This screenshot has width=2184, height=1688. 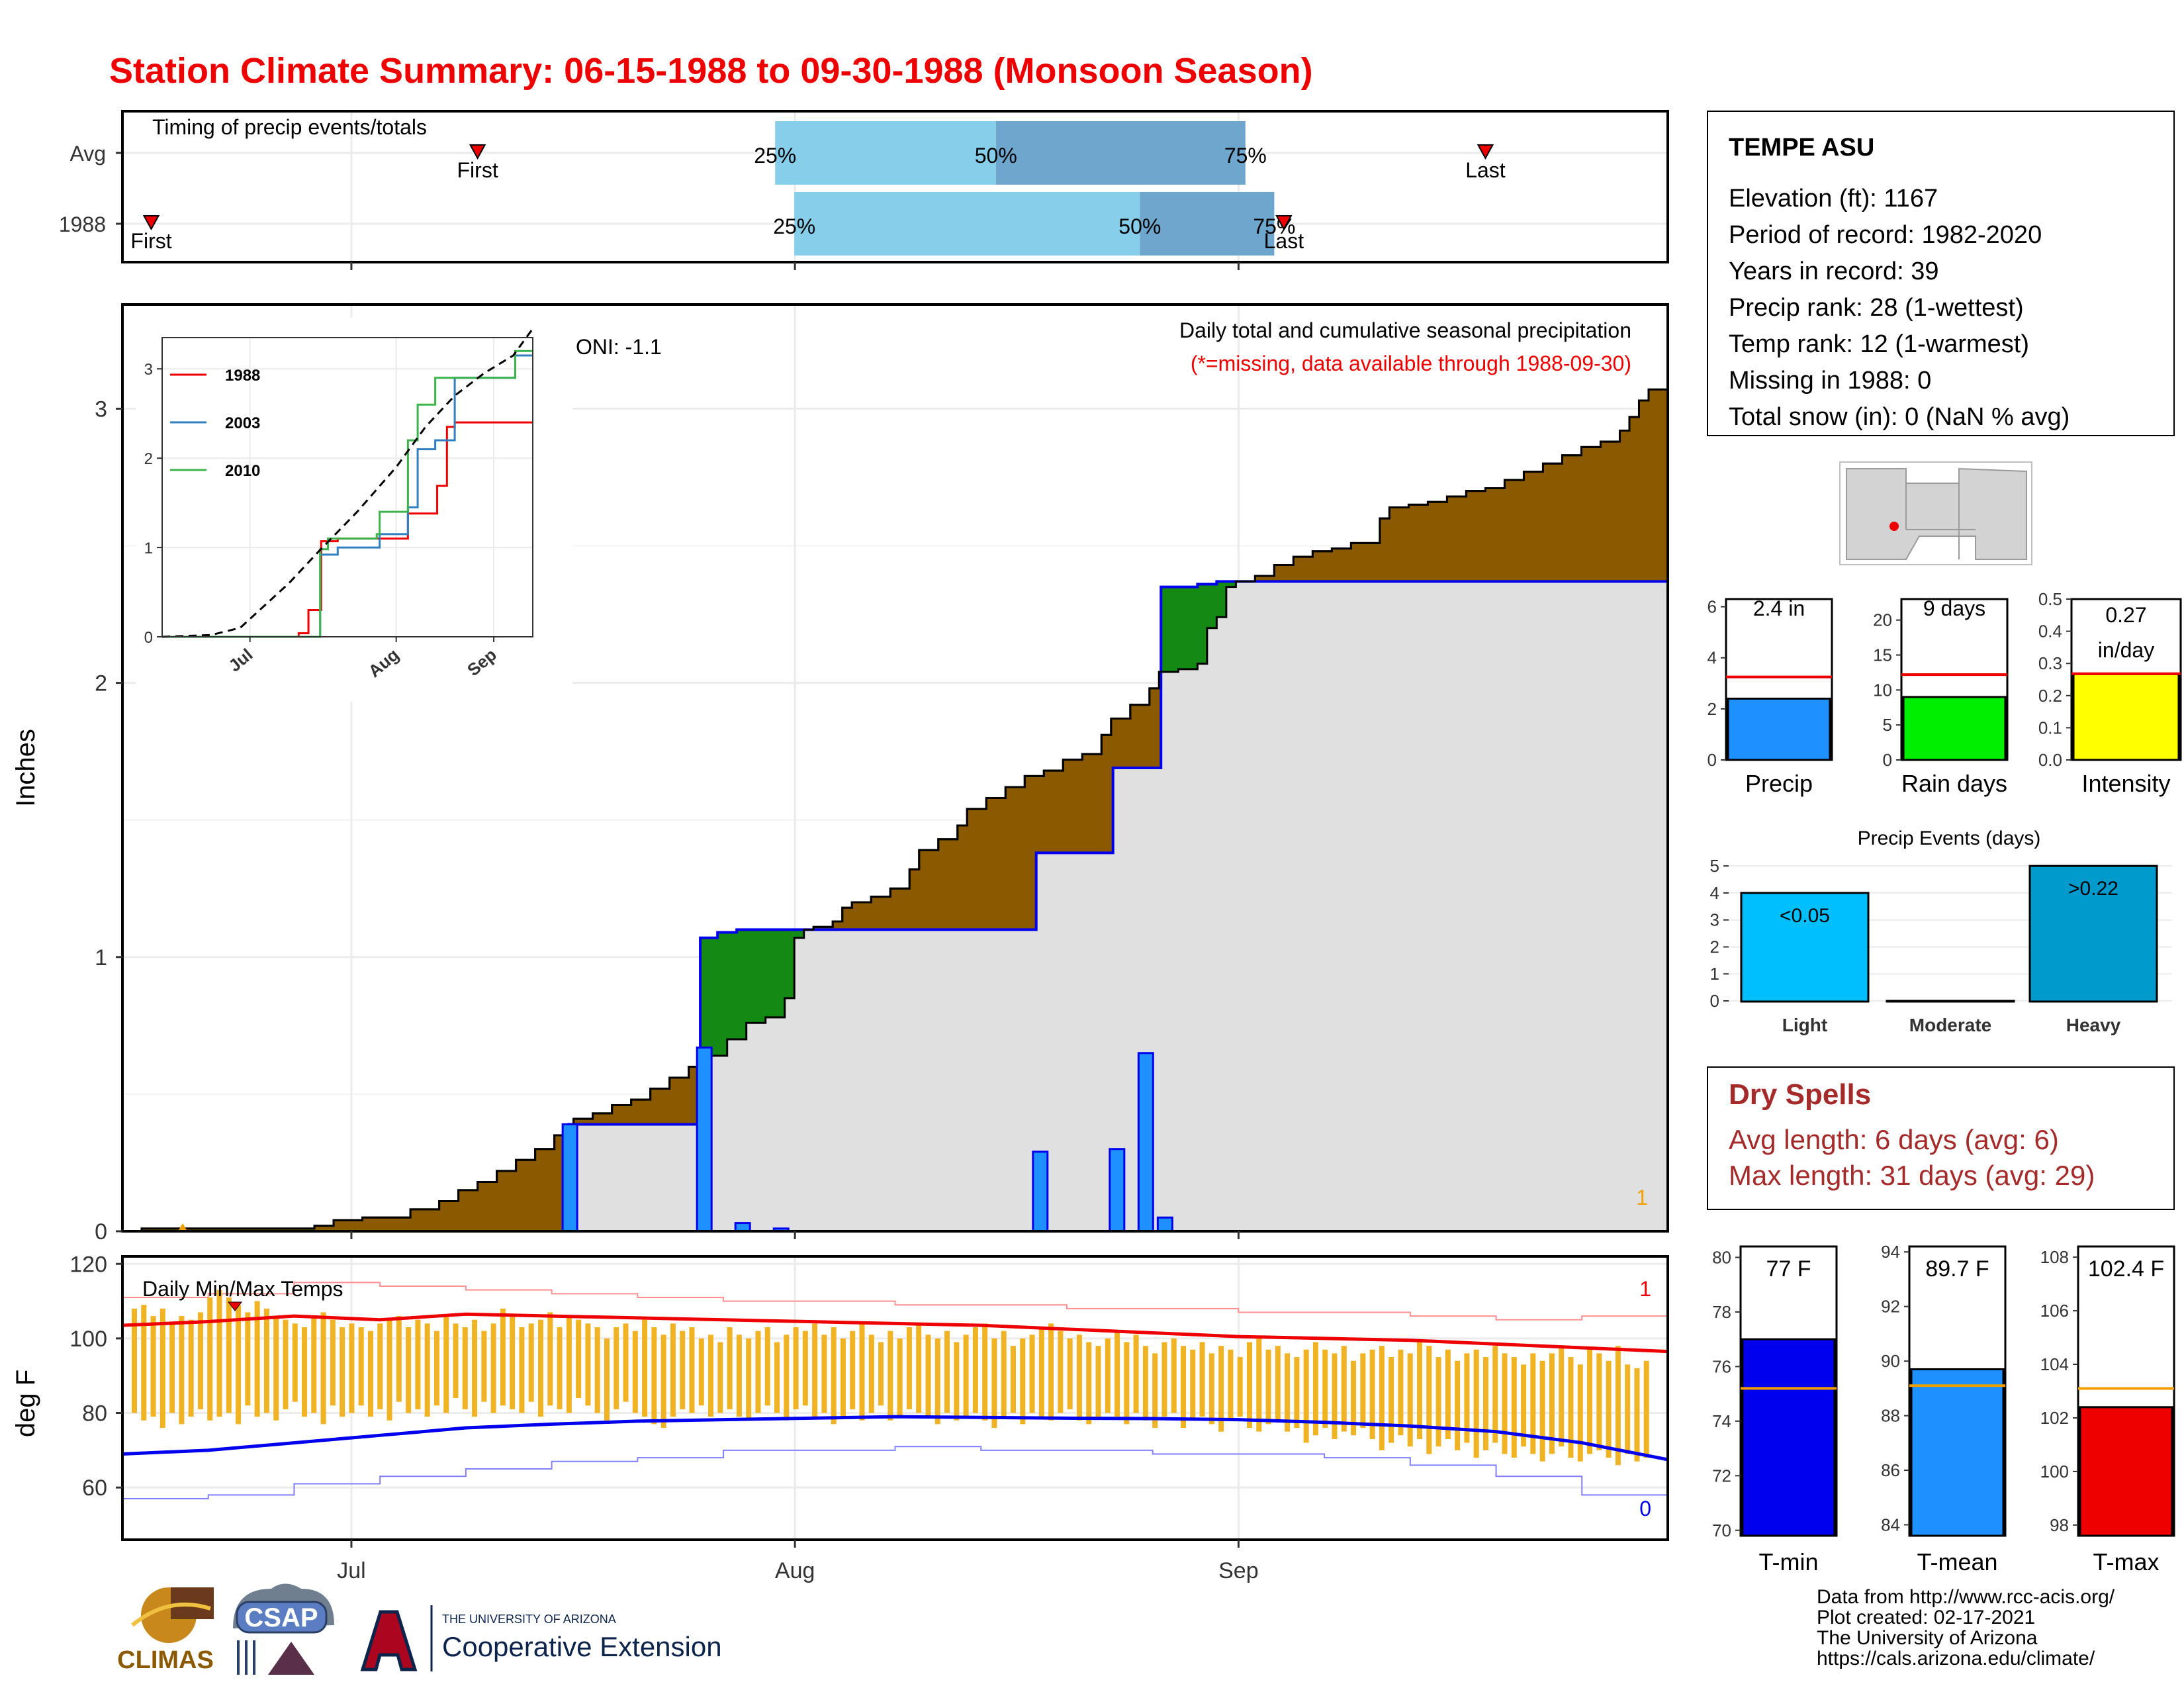 I want to click on temp-bar-ytick-label: 108, so click(x=2054, y=1257).